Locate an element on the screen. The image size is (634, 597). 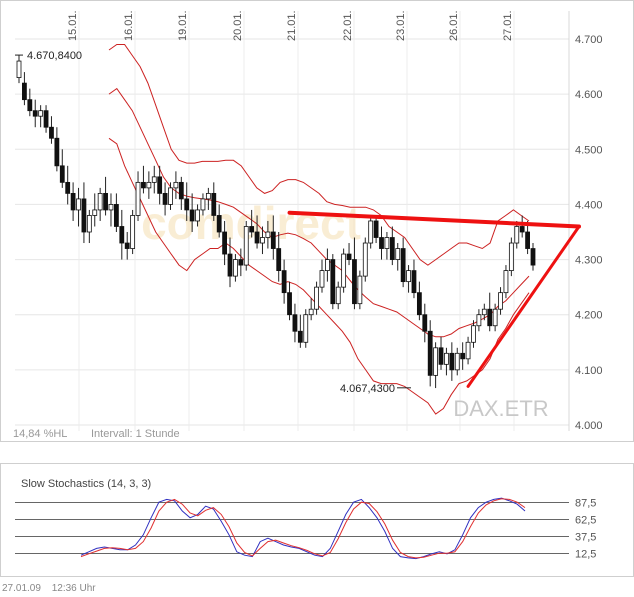
date-label: 21.01. is located at coordinates (292, 25).